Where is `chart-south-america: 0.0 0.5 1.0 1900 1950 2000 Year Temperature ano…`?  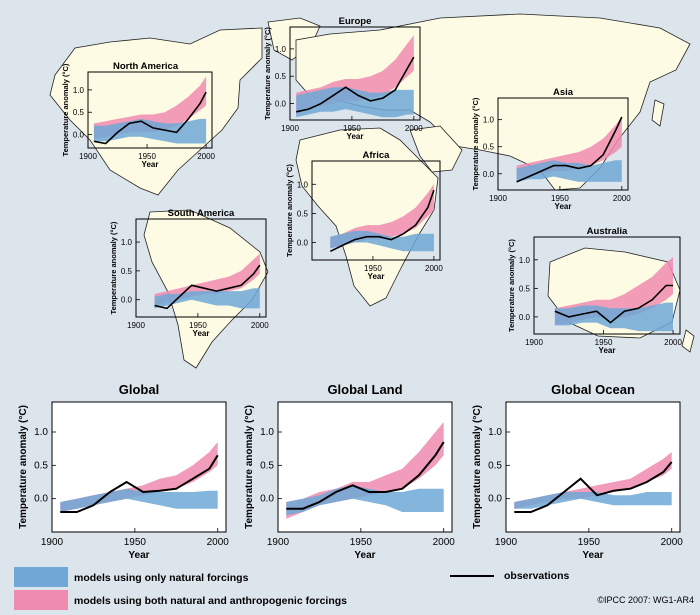 chart-south-america: 0.0 0.5 1.0 1900 1950 2000 Year Temperature ano… is located at coordinates (189, 273).